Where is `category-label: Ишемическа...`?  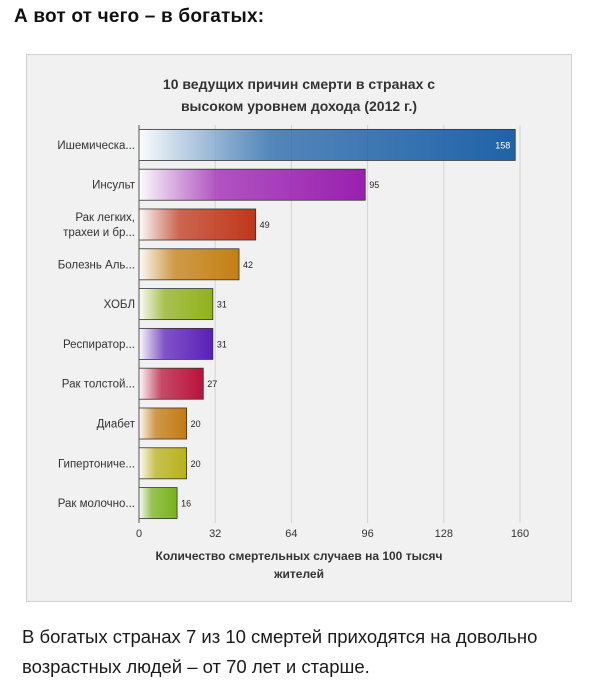
category-label: Ишемическа... is located at coordinates (96, 146).